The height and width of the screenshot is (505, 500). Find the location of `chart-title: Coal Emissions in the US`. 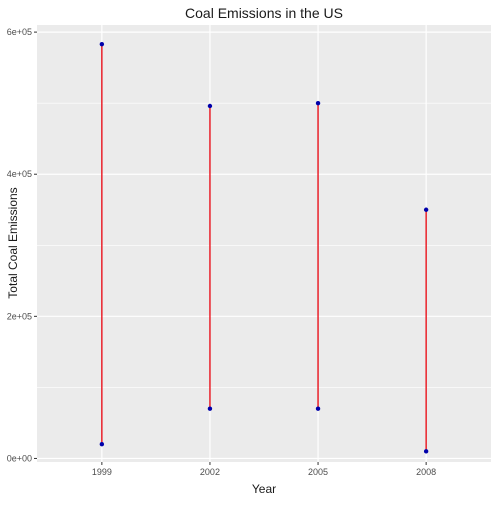

chart-title: Coal Emissions in the US is located at coordinates (264, 13).